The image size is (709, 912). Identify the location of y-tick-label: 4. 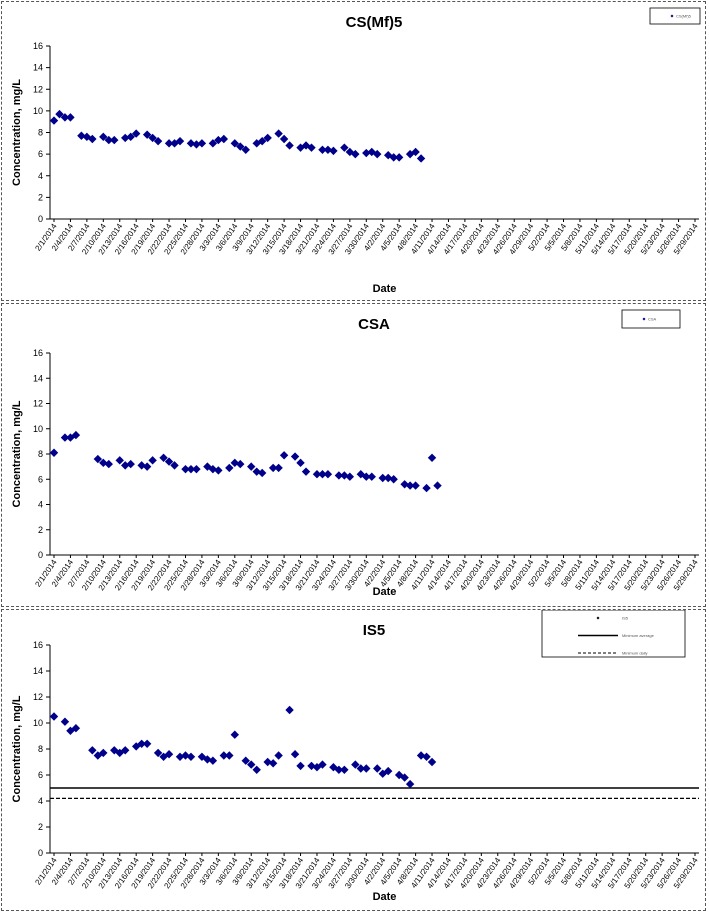
(40, 176).